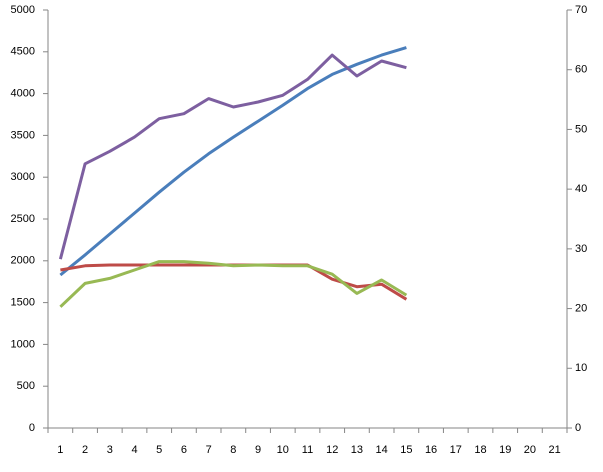  What do you see at coordinates (209, 450) in the screenshot?
I see `x-tick-label: 7` at bounding box center [209, 450].